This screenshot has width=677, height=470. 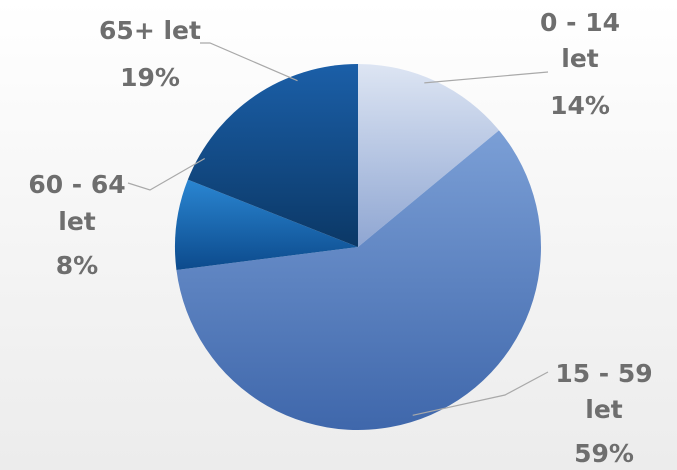 What do you see at coordinates (249, 62) in the screenshot?
I see `leader-65-plus` at bounding box center [249, 62].